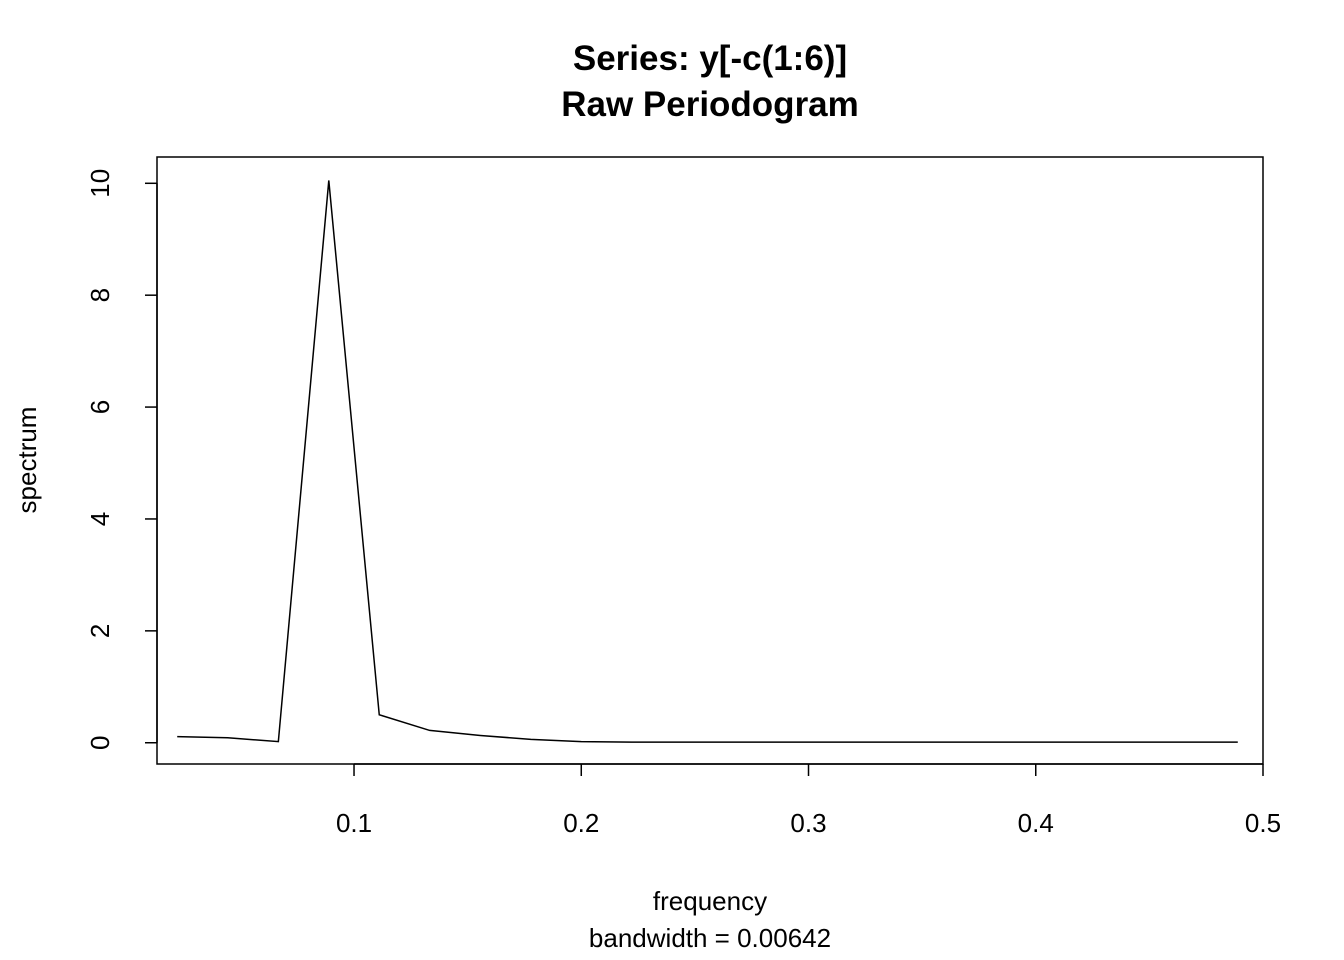  Describe the element at coordinates (1263, 823) in the screenshot. I see `x-tick-label: 0.5` at that location.